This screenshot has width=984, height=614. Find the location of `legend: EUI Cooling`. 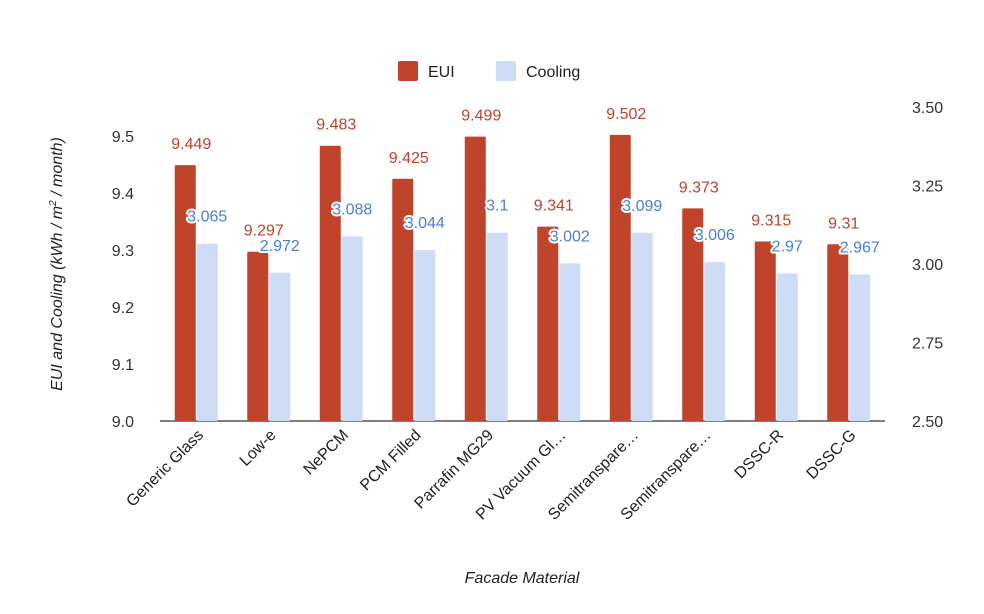

legend: EUI Cooling is located at coordinates (489, 71).